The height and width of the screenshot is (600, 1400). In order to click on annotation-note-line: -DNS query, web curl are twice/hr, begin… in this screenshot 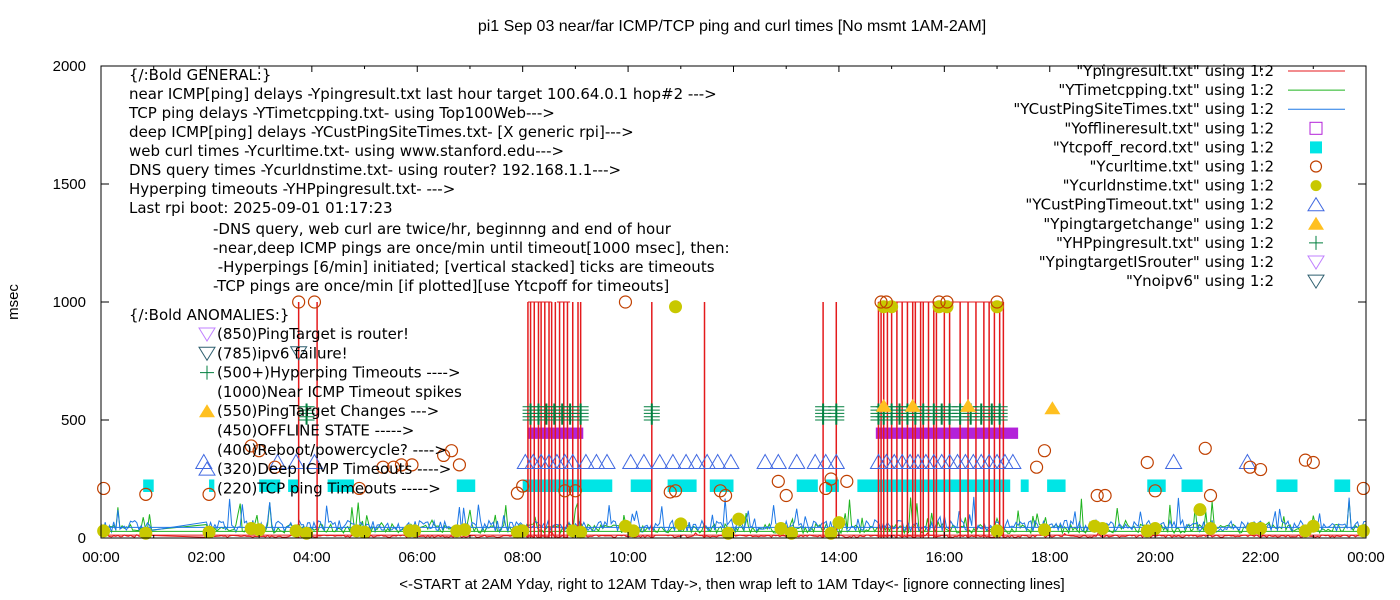, I will do `click(442, 229)`.